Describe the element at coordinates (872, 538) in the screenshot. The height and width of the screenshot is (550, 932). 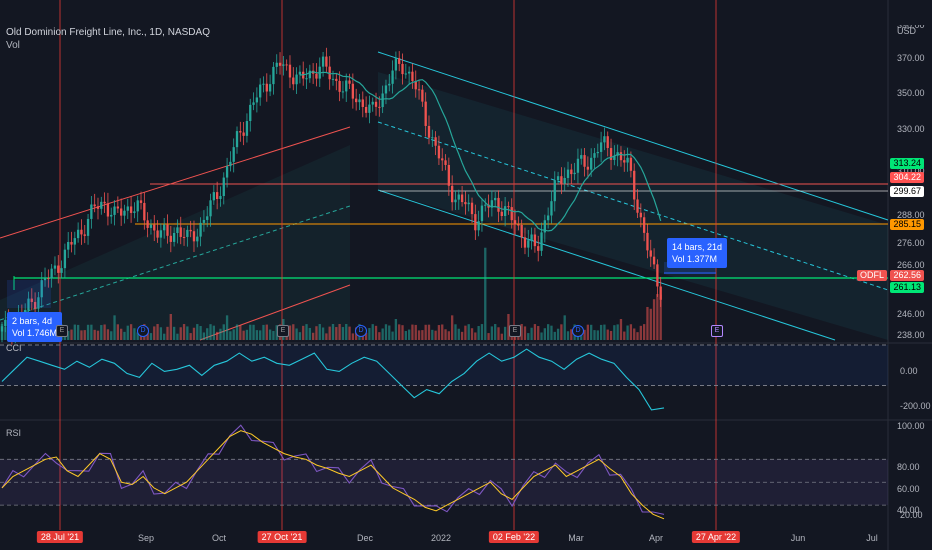
I see `time-label: Jul` at that location.